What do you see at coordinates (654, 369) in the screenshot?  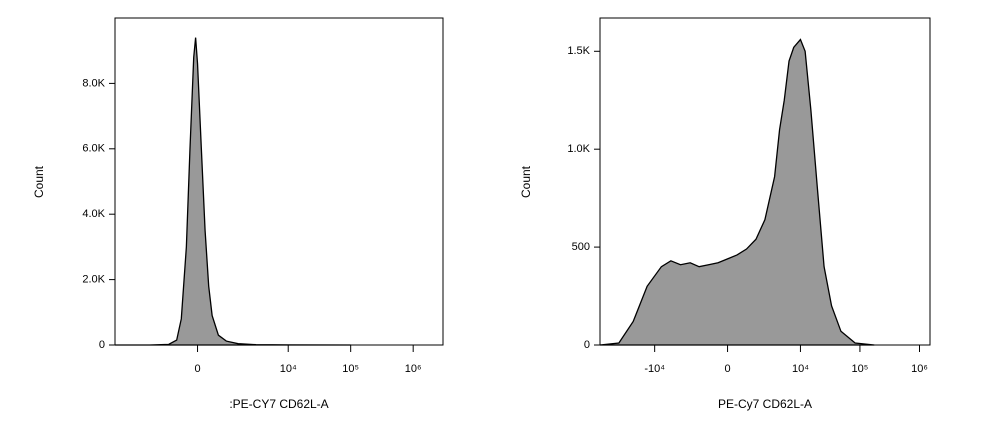 I see `x-tick-label: -10⁴` at bounding box center [654, 369].